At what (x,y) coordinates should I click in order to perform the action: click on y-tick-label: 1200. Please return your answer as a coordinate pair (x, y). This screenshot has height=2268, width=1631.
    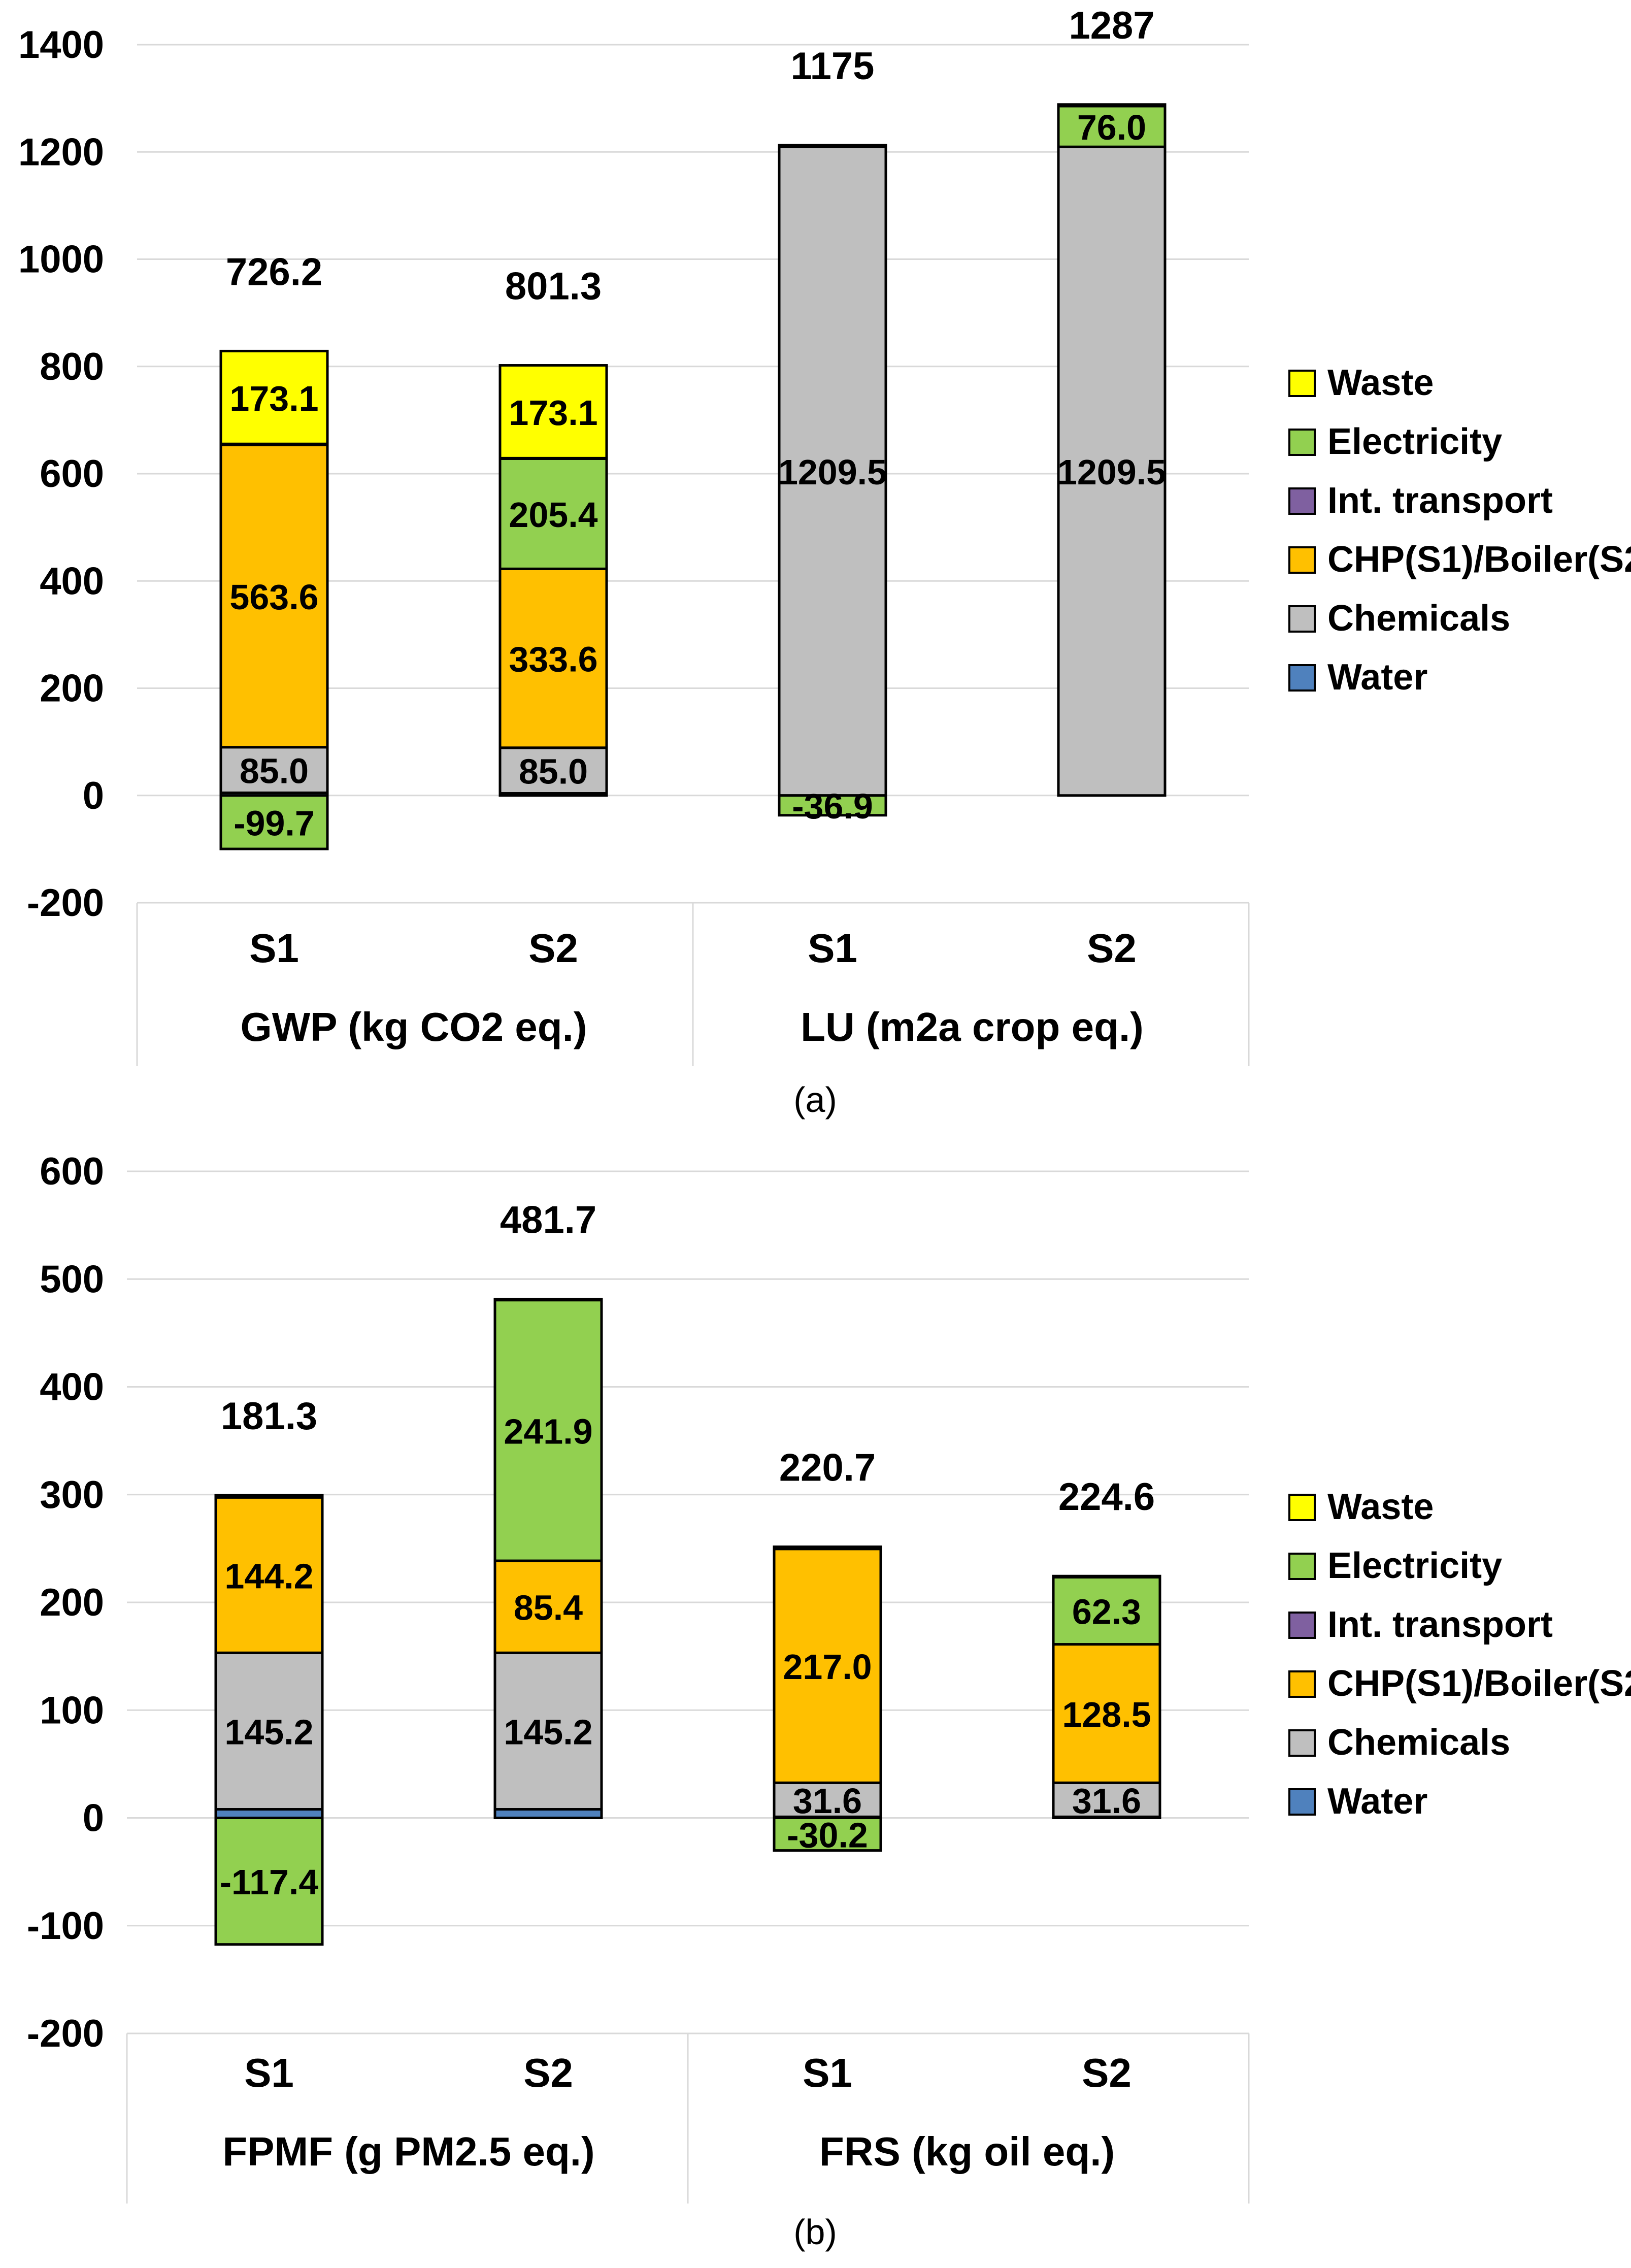
    Looking at the image, I should click on (61, 152).